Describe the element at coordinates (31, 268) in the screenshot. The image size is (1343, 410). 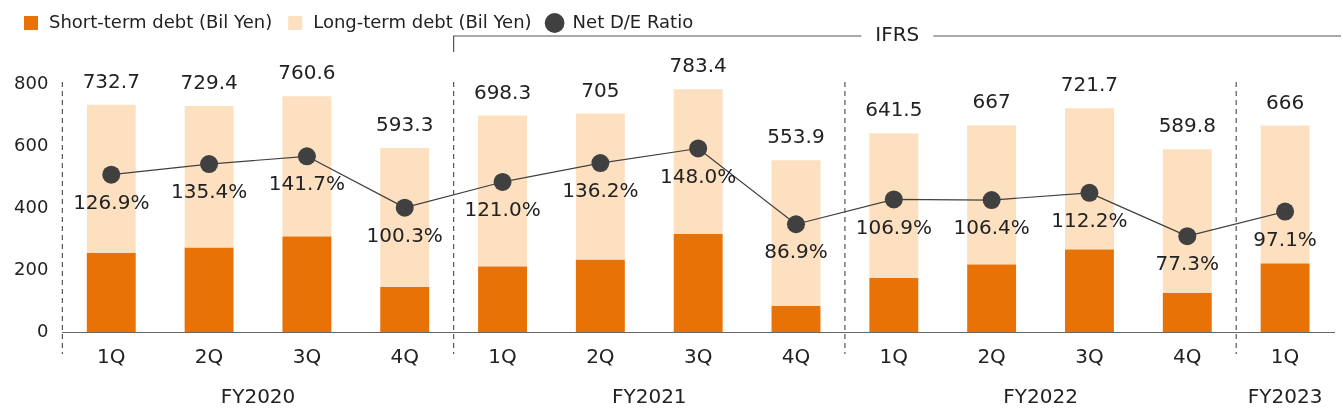
I see `y-tick-label: 200` at that location.